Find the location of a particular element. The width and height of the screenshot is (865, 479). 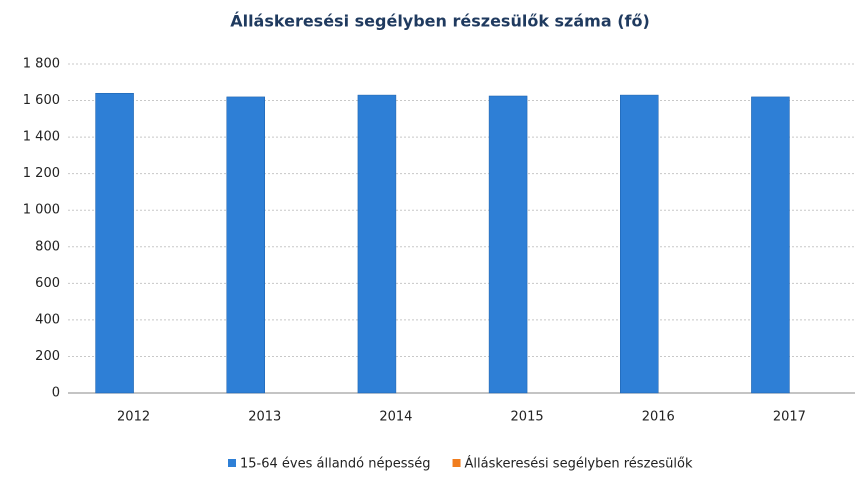

legend-label: 15-64 éves állandó népesség is located at coordinates (335, 464).